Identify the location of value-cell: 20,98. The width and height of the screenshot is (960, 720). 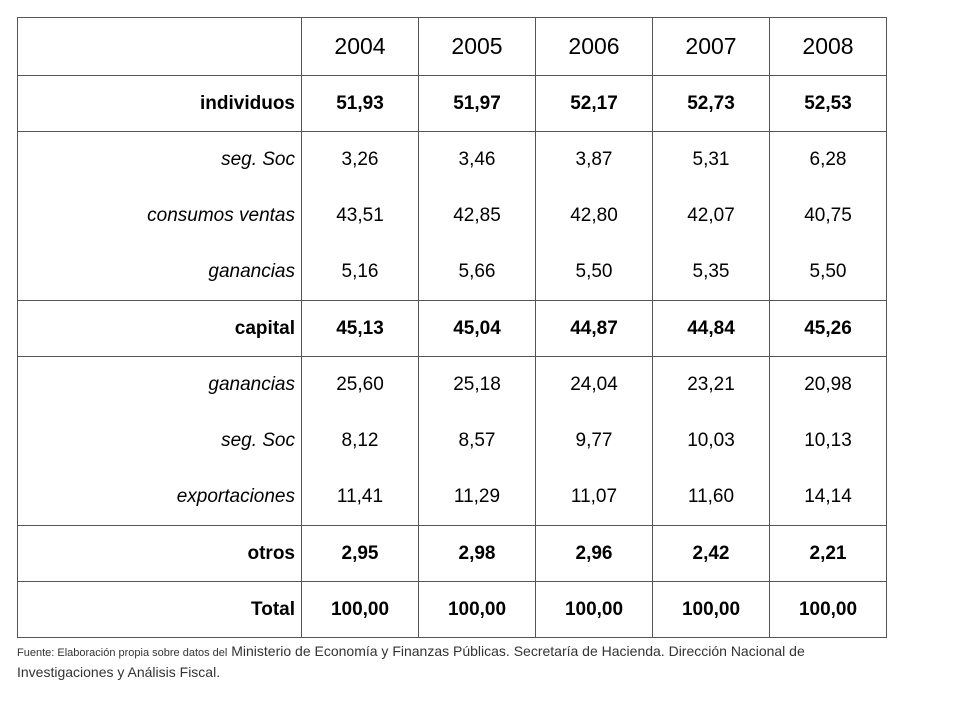
(828, 384).